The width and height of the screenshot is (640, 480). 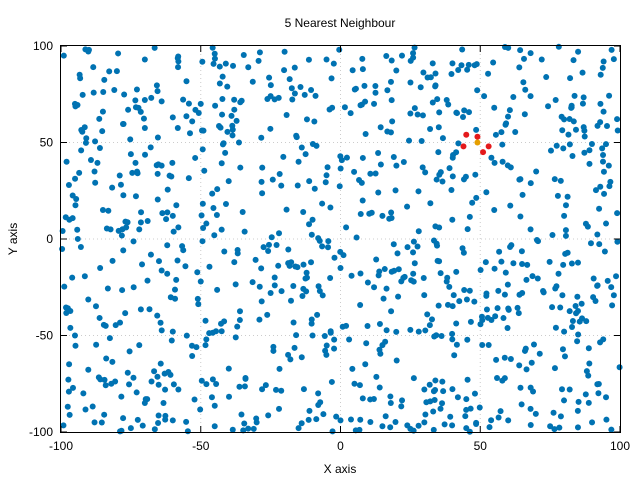 I want to click on y-tick-label: -100, so click(x=41, y=432).